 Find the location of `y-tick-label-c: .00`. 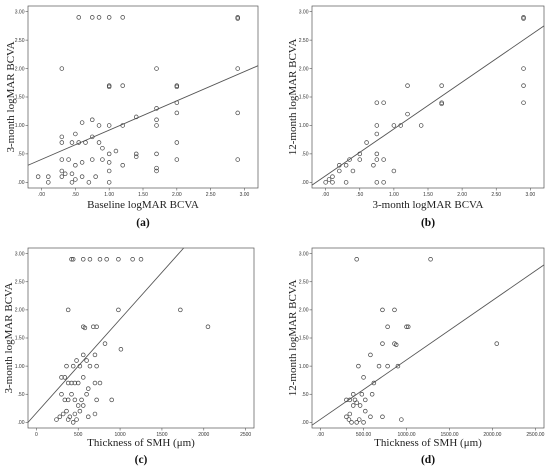

y-tick-label-c: .00 is located at coordinates (21, 423).